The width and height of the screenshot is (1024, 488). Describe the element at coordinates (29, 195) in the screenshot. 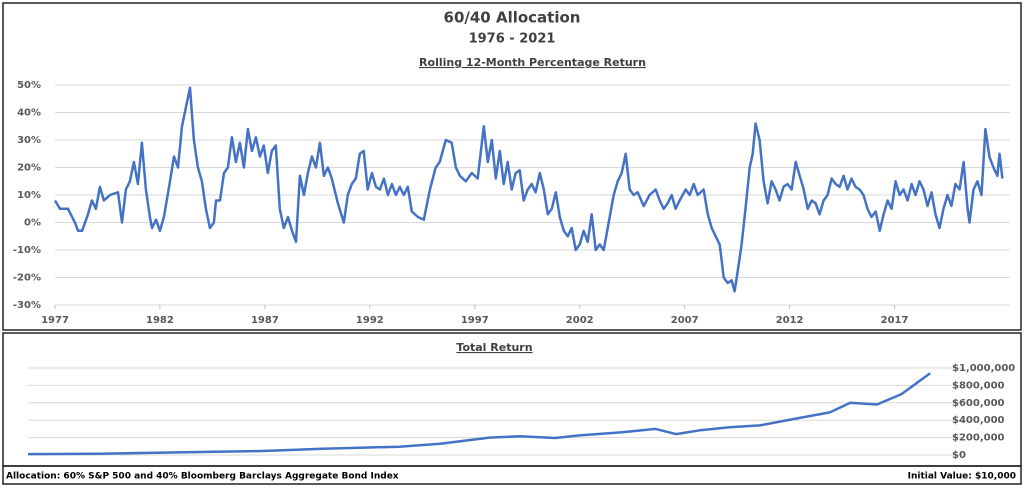

I see `y-tick-label: 10%` at that location.